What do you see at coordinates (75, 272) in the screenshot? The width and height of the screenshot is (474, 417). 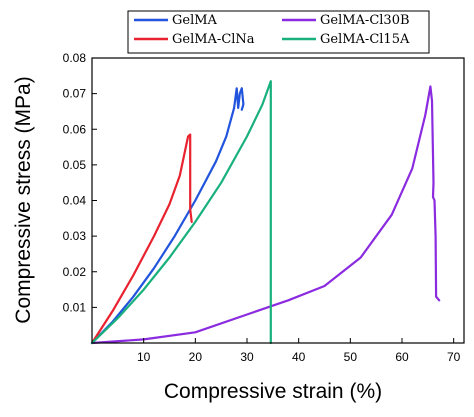 I see `y-tick-label: 0.02` at bounding box center [75, 272].